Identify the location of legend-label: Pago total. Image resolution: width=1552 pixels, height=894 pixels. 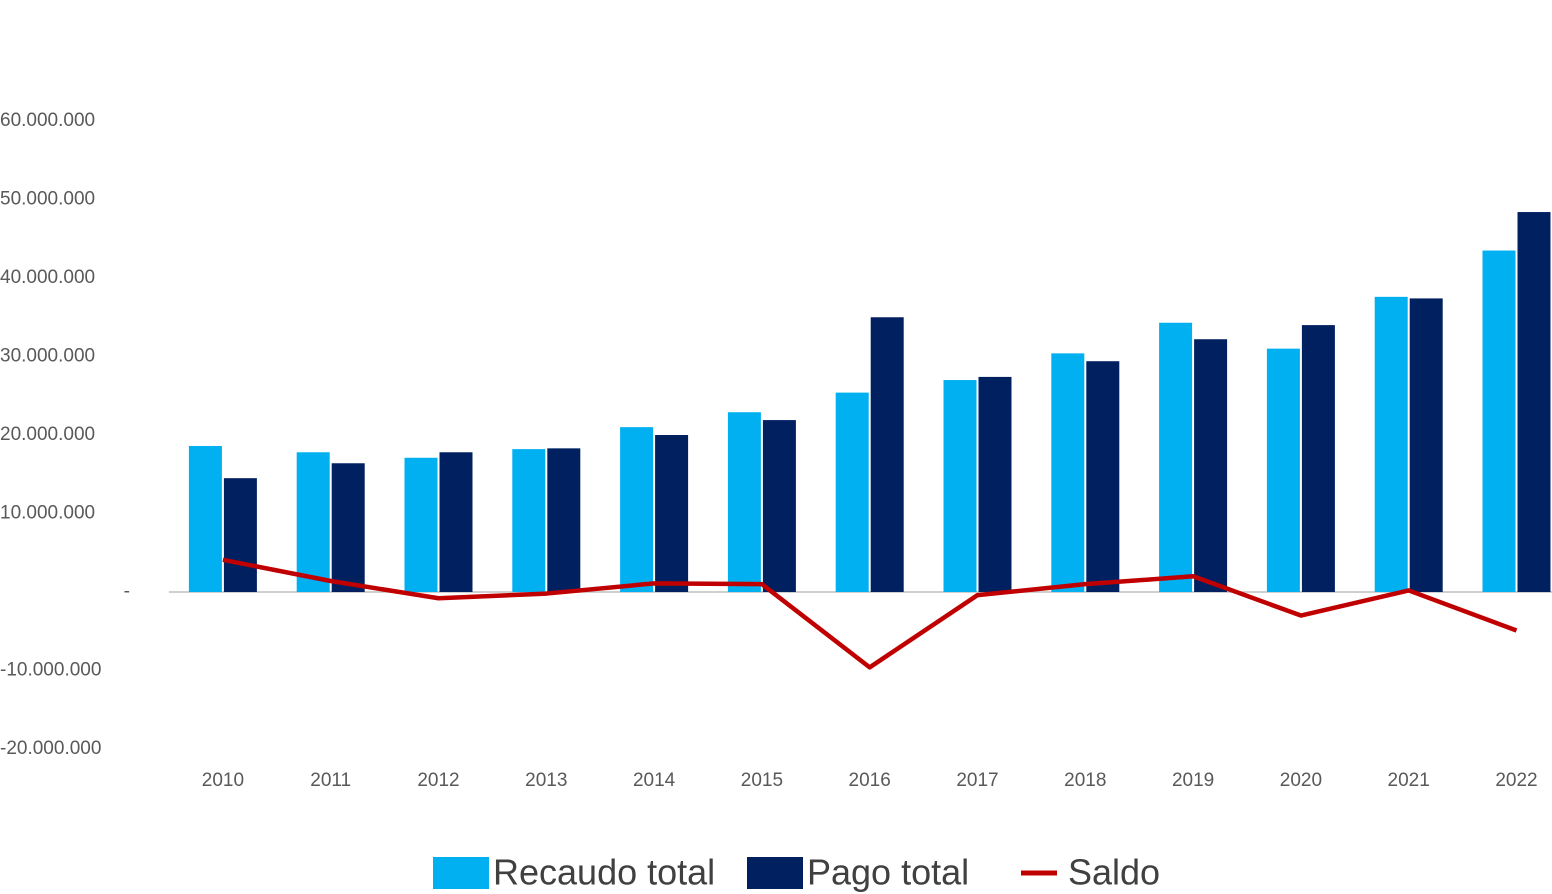
(888, 872).